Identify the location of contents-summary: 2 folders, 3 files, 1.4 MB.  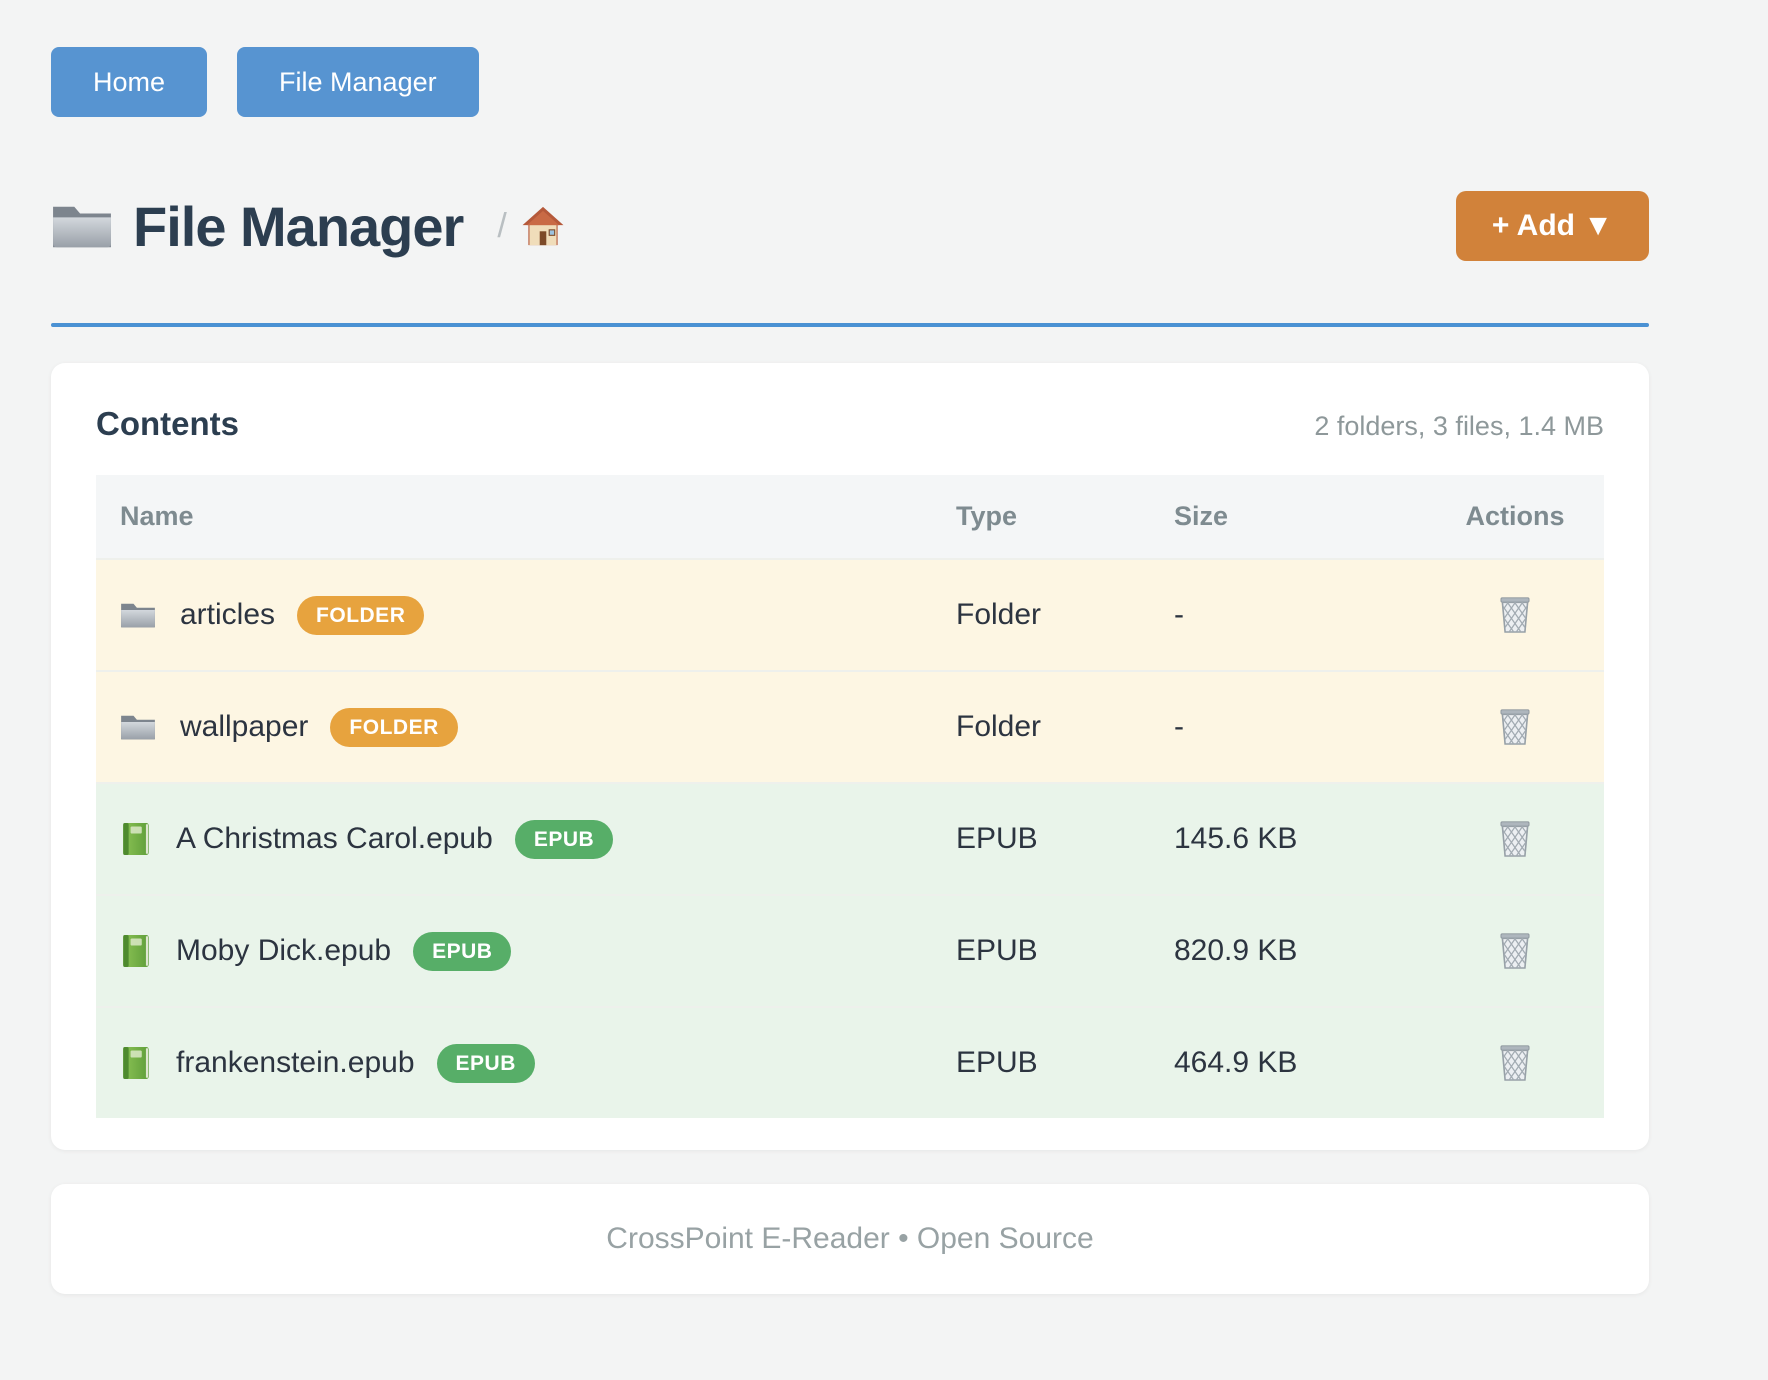
(1459, 426).